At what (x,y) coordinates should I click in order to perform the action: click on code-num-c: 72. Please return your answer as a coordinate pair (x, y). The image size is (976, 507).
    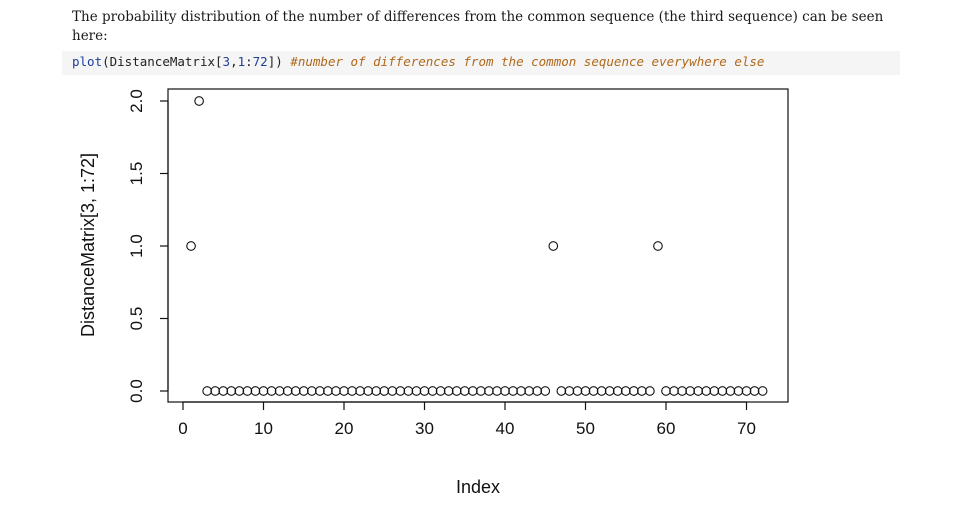
    Looking at the image, I should click on (260, 61).